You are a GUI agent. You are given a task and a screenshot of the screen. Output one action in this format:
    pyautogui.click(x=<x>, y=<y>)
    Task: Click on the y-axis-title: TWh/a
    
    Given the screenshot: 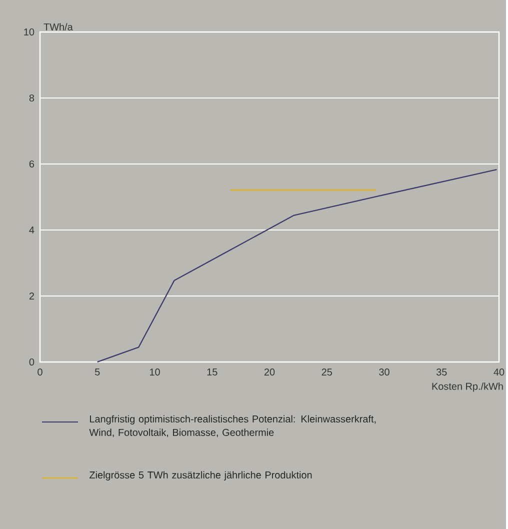 What is the action you would take?
    pyautogui.click(x=58, y=26)
    